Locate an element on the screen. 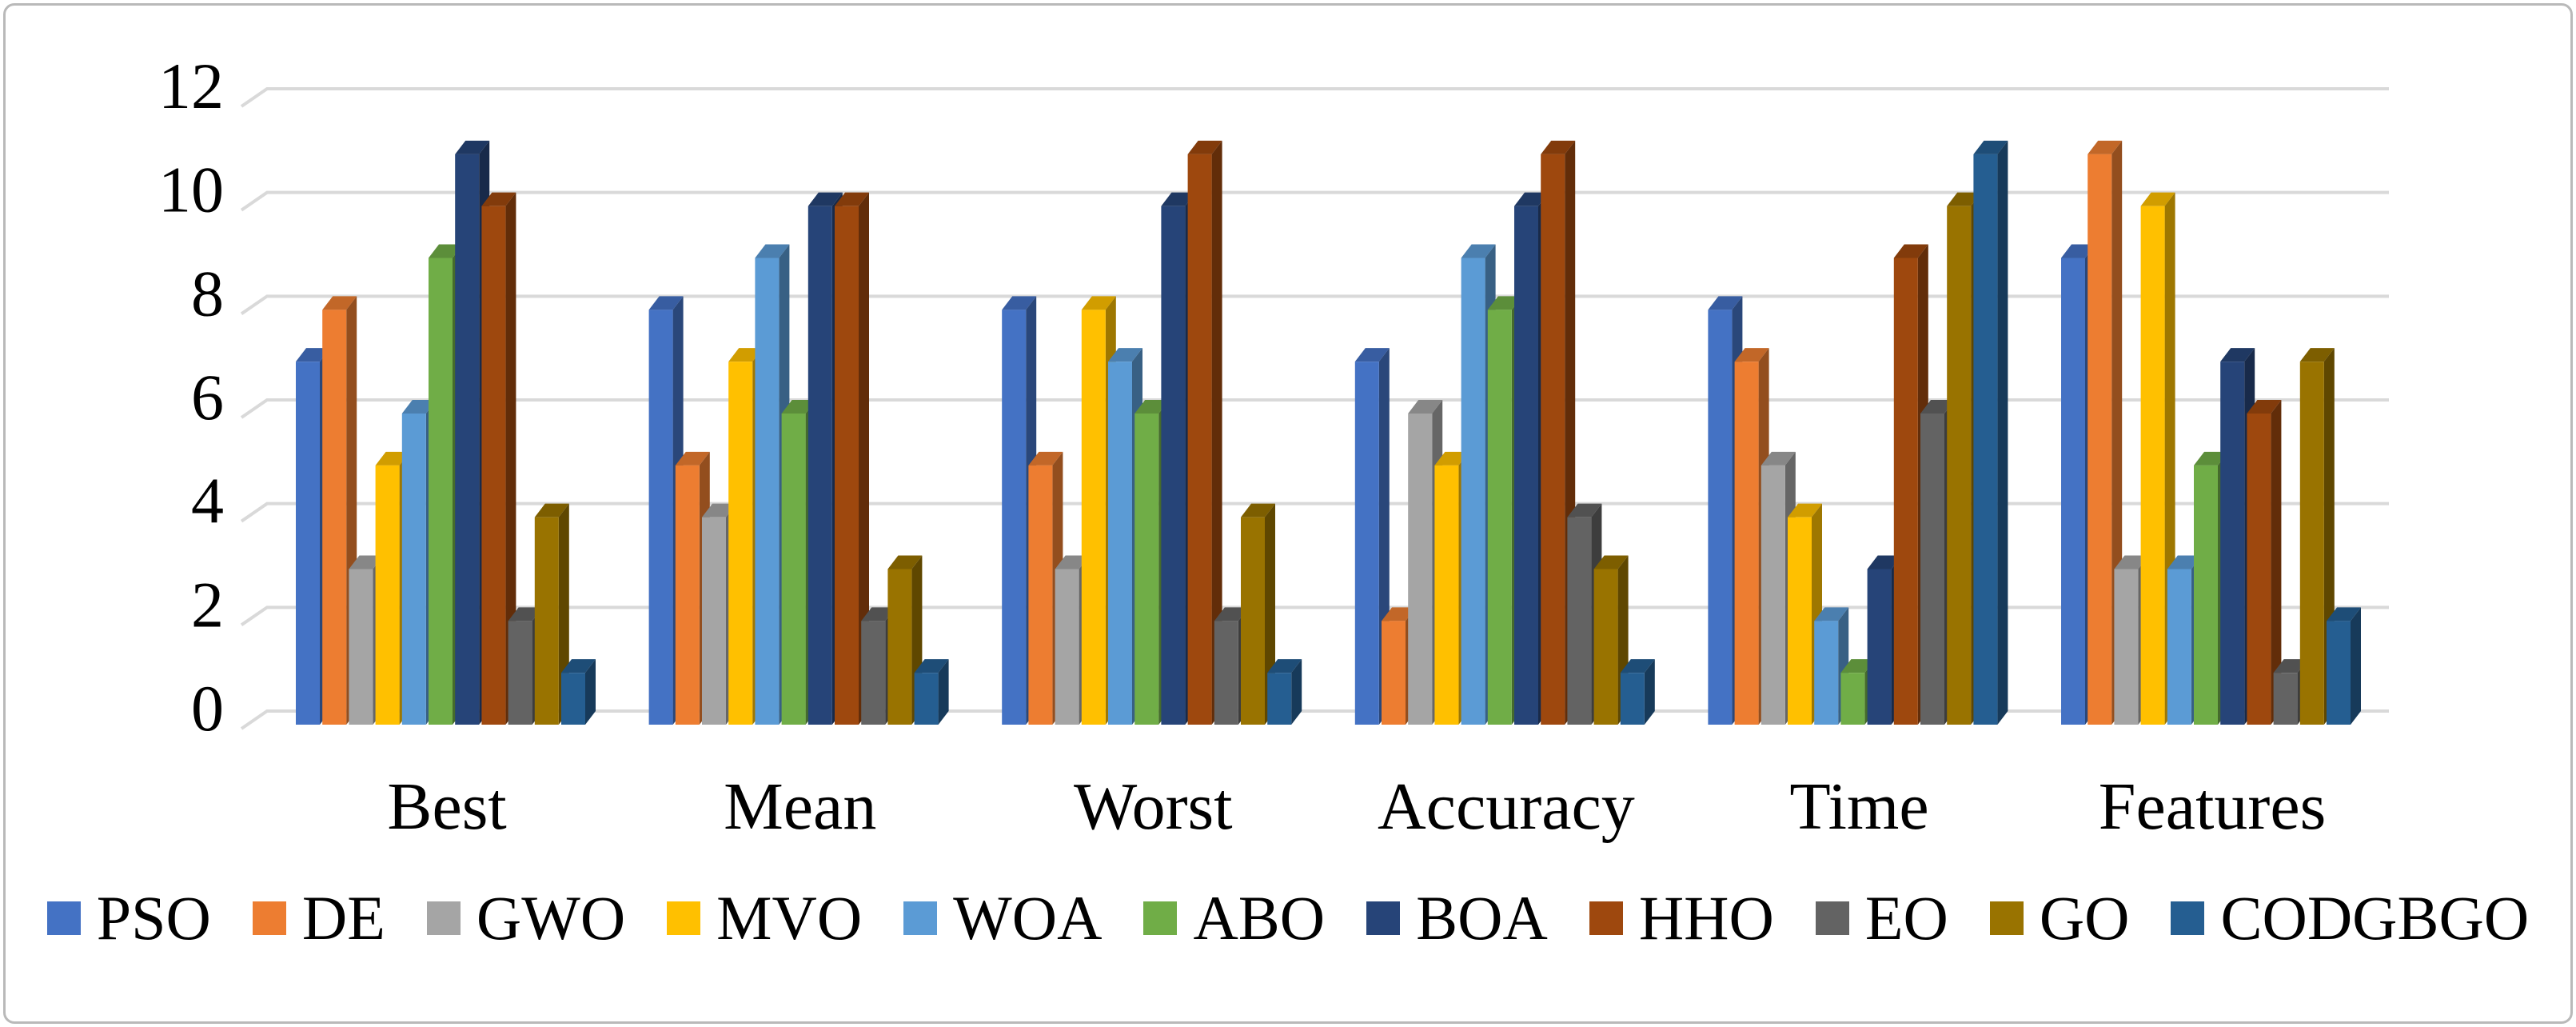 This screenshot has height=1027, width=2576. bar-GO-Accuracy is located at coordinates (1605, 647).